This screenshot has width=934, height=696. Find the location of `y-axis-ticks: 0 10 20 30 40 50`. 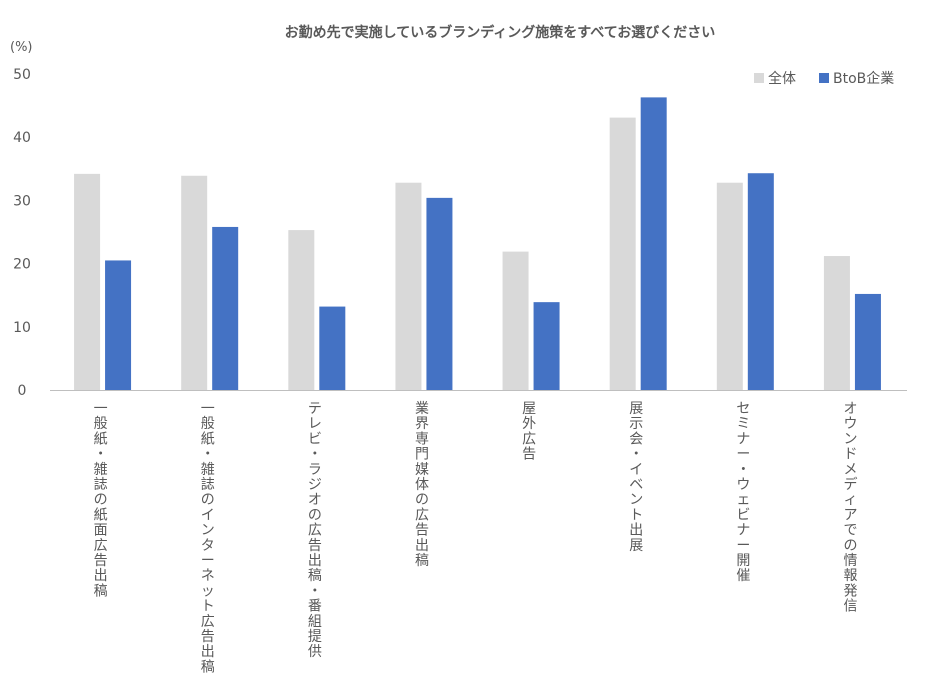

y-axis-ticks: 0 10 20 30 40 50 is located at coordinates (22, 233).